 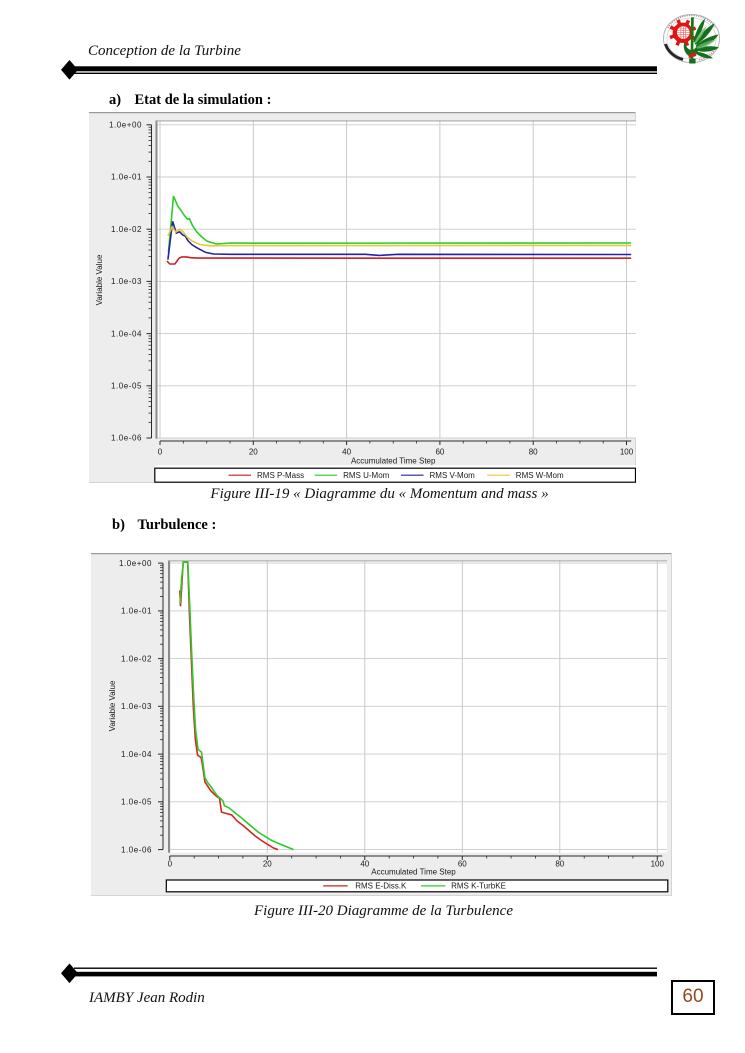 I want to click on svg-text: RMS V-Mom, so click(x=453, y=475).